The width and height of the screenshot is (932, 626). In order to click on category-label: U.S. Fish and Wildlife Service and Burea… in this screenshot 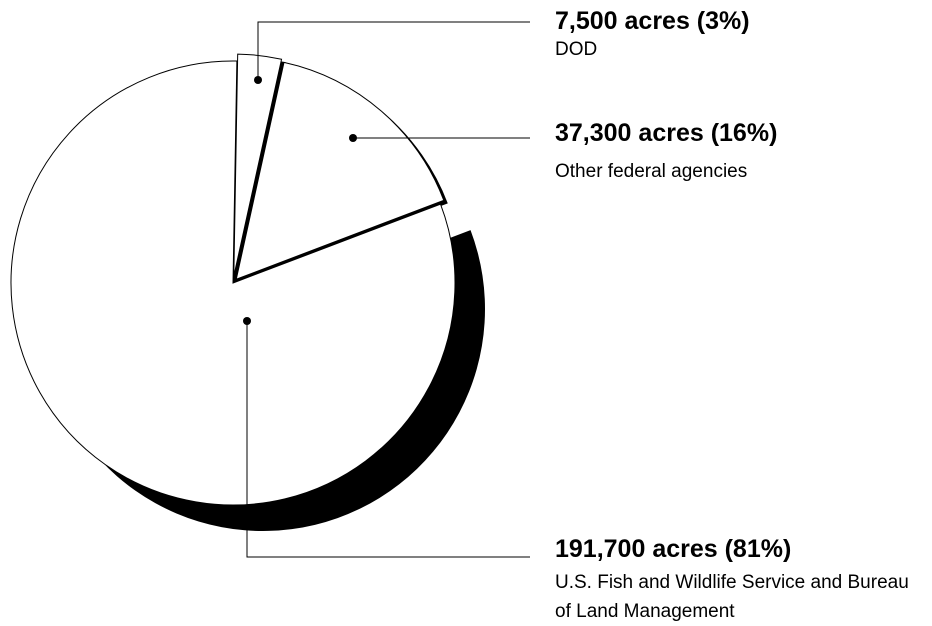, I will do `click(732, 597)`.